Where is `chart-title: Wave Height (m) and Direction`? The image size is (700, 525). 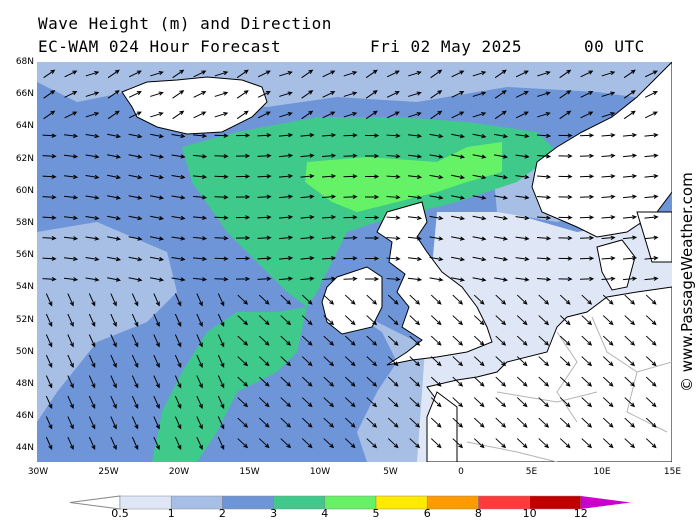 chart-title: Wave Height (m) and Direction is located at coordinates (185, 23).